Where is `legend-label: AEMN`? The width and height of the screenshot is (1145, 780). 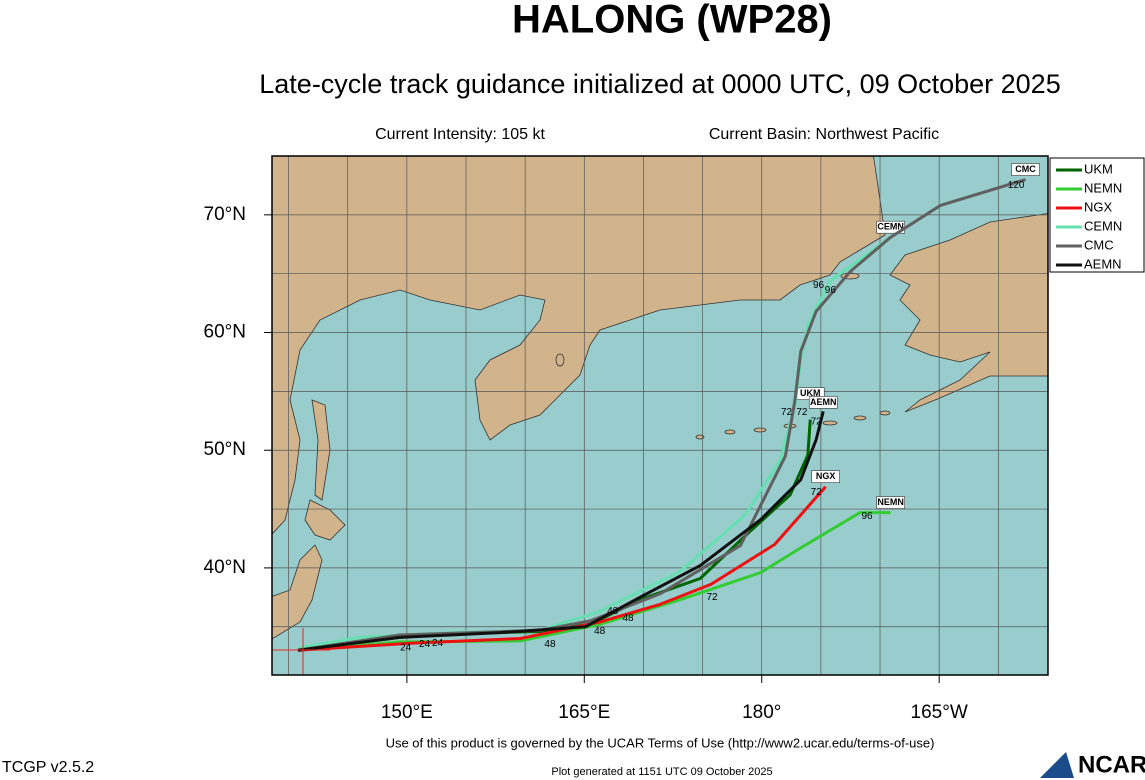
legend-label: AEMN is located at coordinates (1103, 263).